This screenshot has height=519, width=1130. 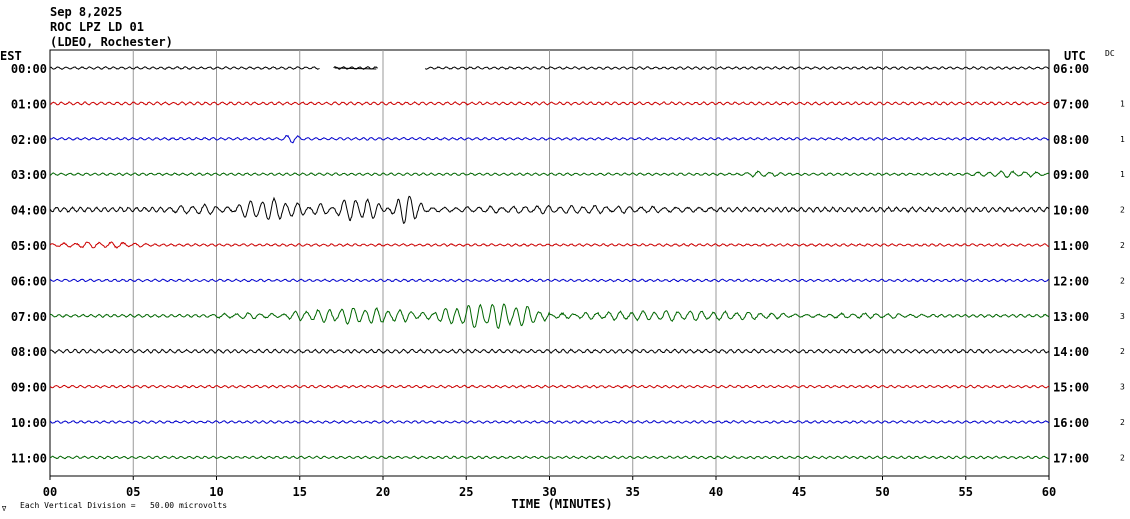 What do you see at coordinates (1071, 281) in the screenshot?
I see `row-label-utc: 12:00` at bounding box center [1071, 281].